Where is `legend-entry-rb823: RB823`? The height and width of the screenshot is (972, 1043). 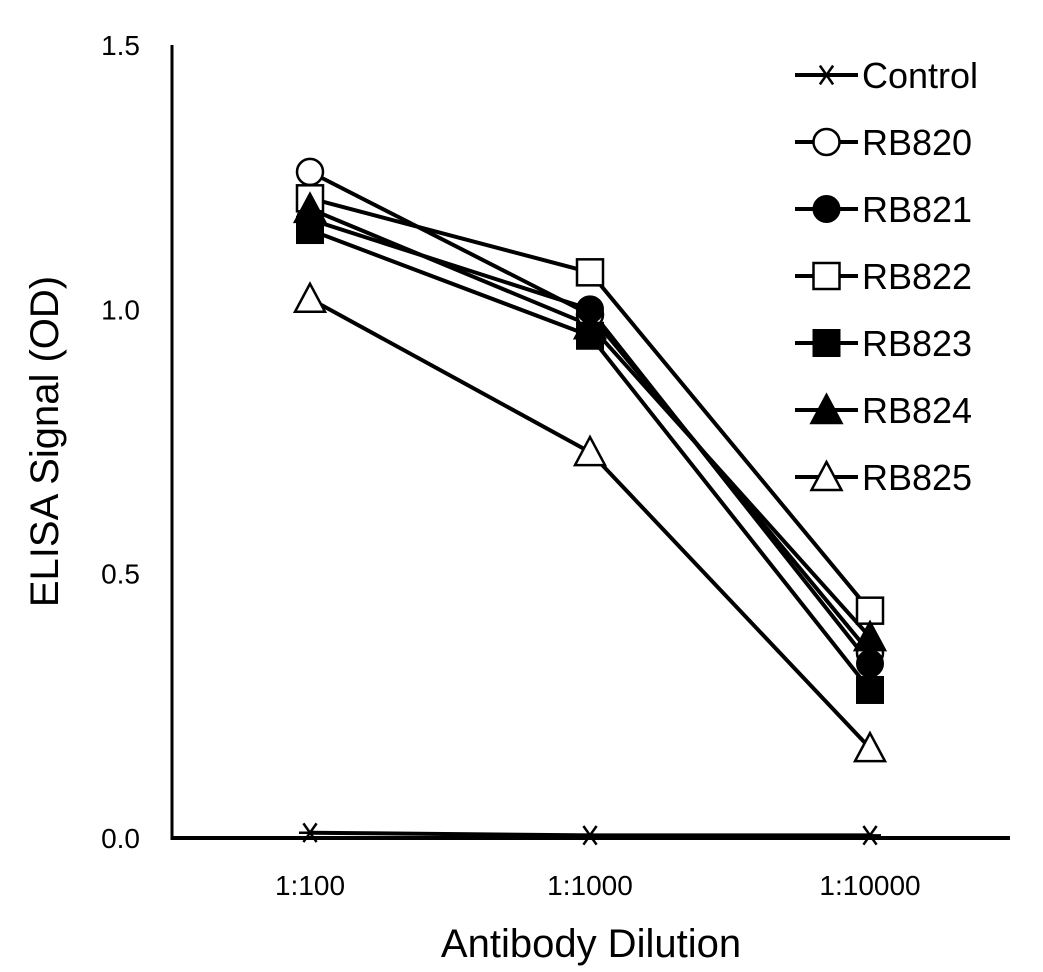
legend-entry-rb823: RB823 is located at coordinates (883, 343).